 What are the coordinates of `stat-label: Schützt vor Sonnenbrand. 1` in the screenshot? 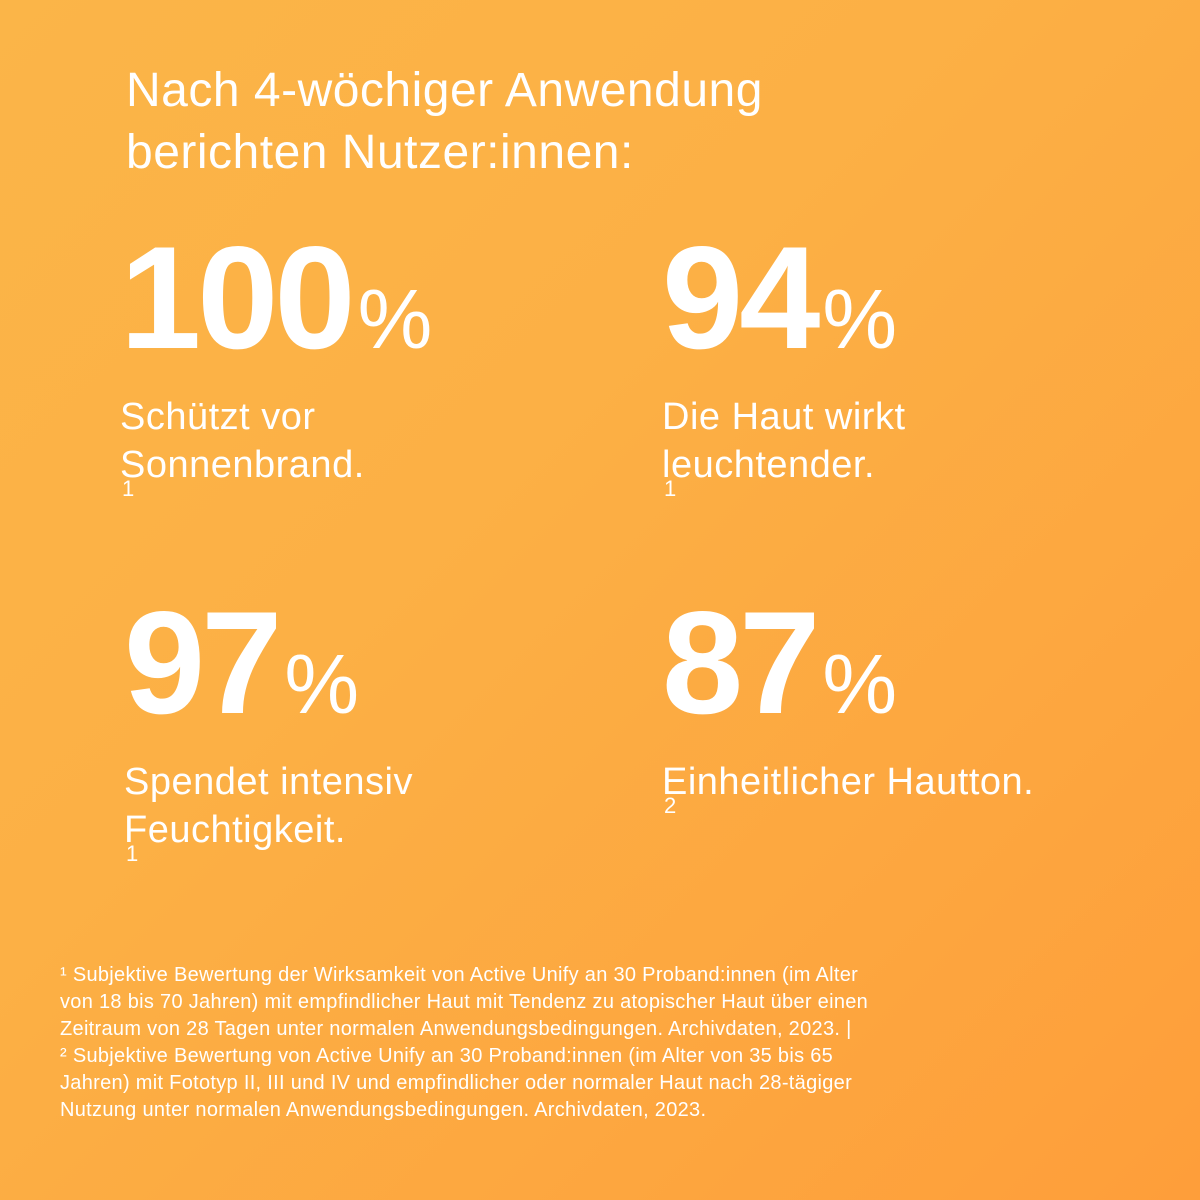 It's located at (276, 447).